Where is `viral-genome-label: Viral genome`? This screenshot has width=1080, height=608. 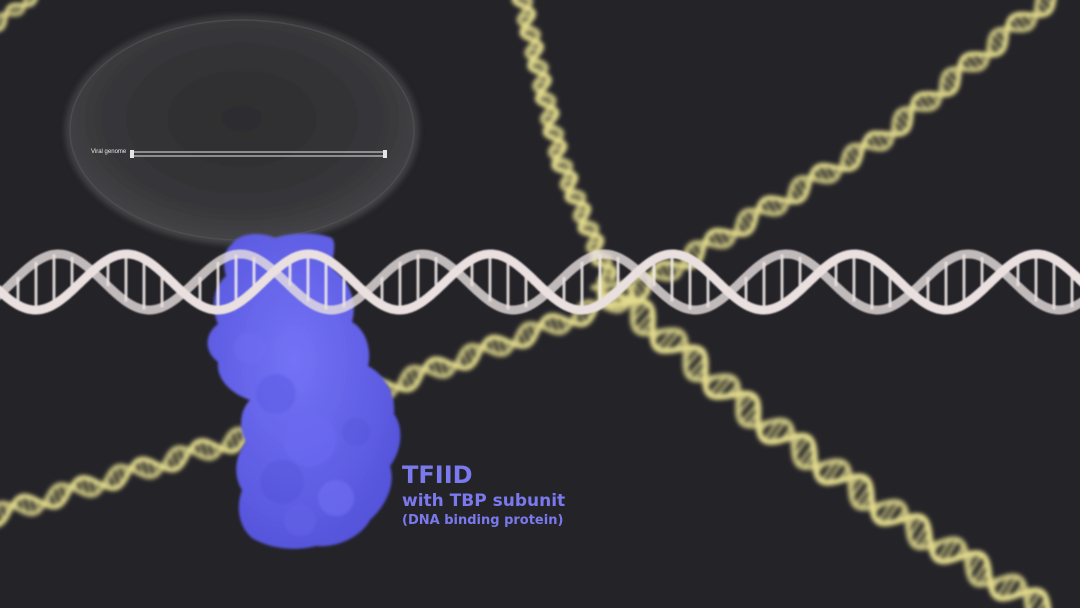
viral-genome-label: Viral genome is located at coordinates (109, 152).